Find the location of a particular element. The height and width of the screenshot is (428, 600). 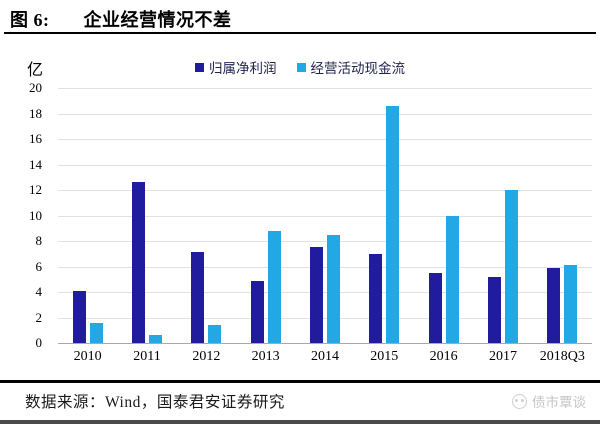

bar-2011-net-profit is located at coordinates (138, 262).